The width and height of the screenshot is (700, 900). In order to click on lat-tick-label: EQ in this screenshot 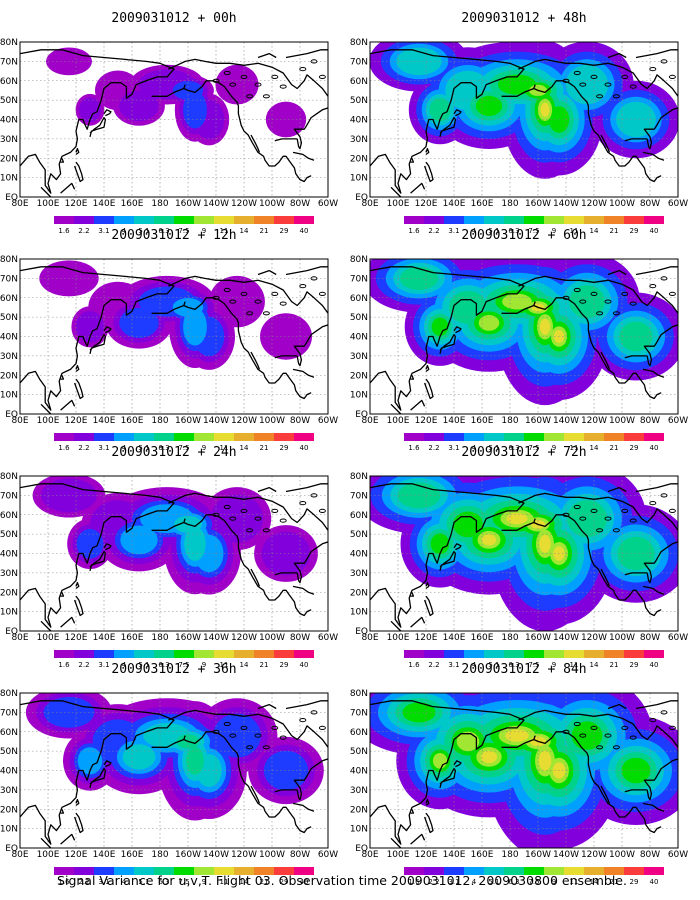, I will do `click(361, 849)`.